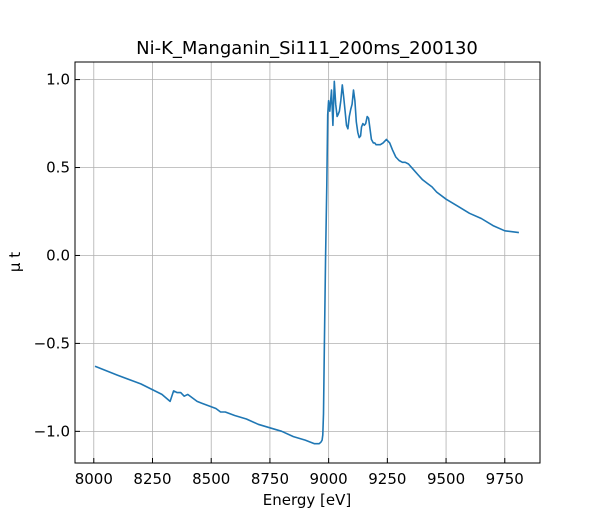 This screenshot has width=600, height=525. What do you see at coordinates (52, 343) in the screenshot?
I see `y-tick-label: −0.5` at bounding box center [52, 343].